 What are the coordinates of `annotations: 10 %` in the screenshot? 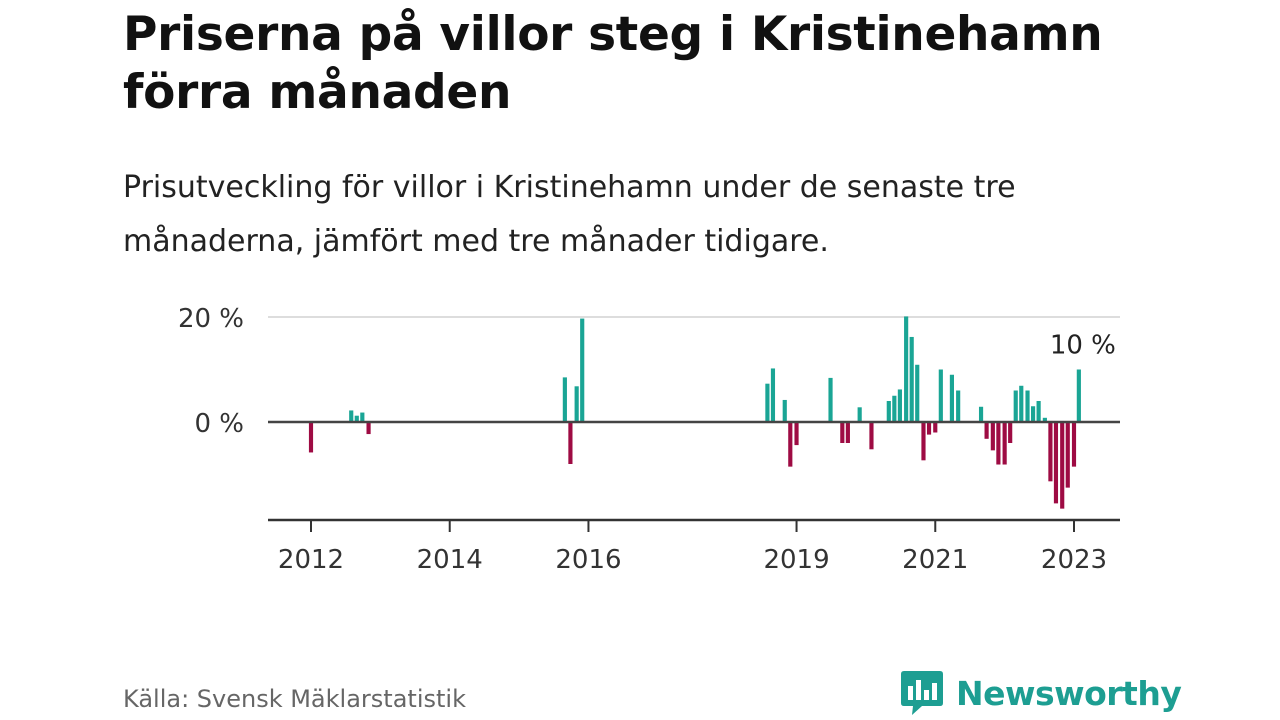 It's located at (1083, 346).